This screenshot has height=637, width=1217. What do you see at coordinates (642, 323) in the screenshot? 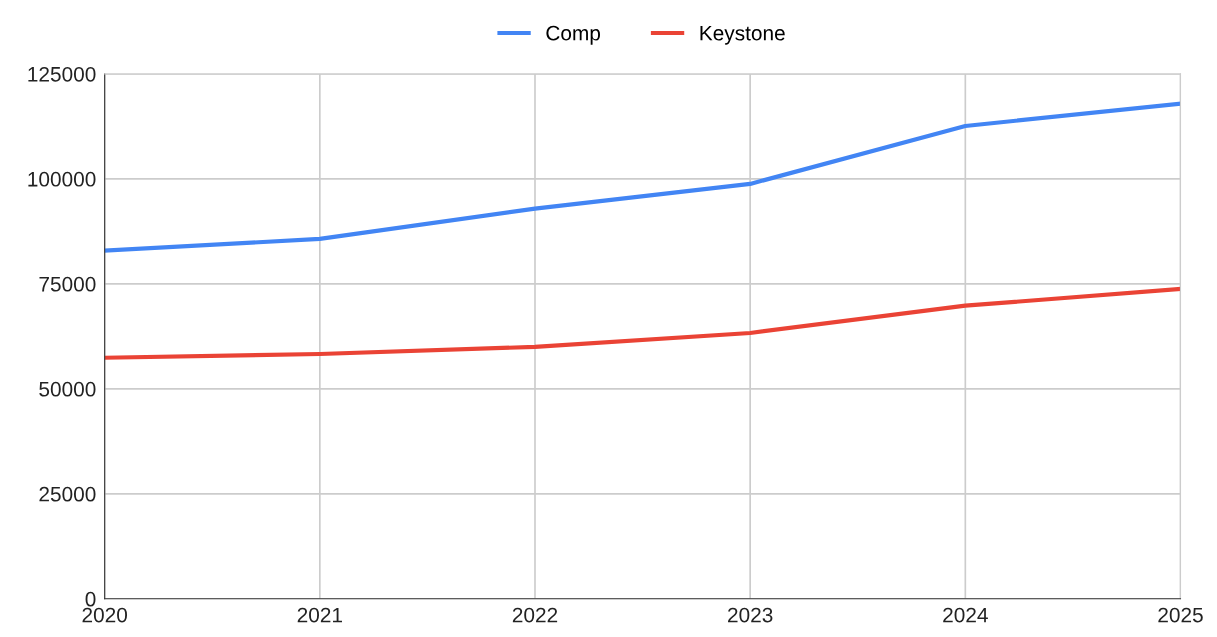
I see `line-series` at bounding box center [642, 323].